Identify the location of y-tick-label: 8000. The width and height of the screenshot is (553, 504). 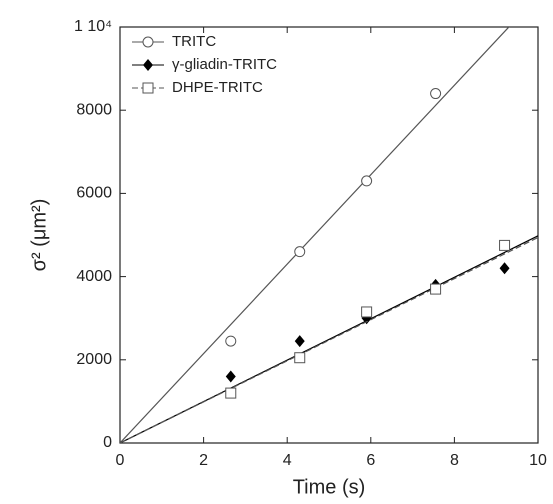
(94, 109).